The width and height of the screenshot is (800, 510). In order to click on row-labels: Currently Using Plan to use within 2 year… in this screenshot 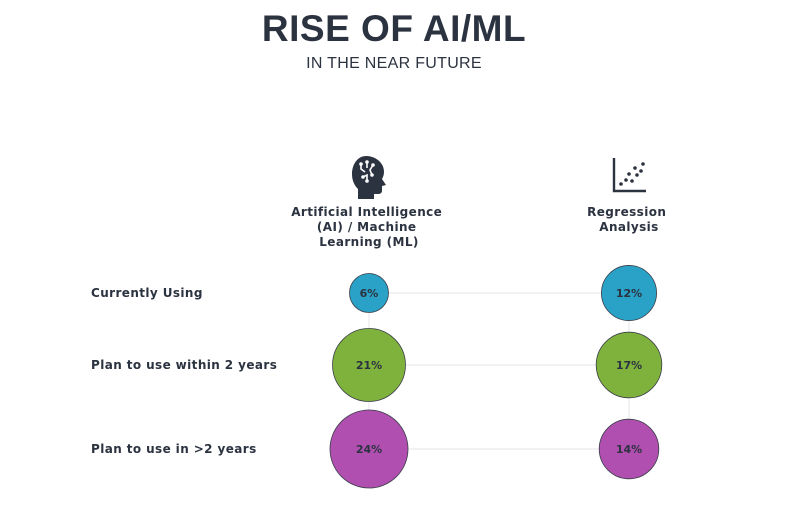, I will do `click(184, 371)`.